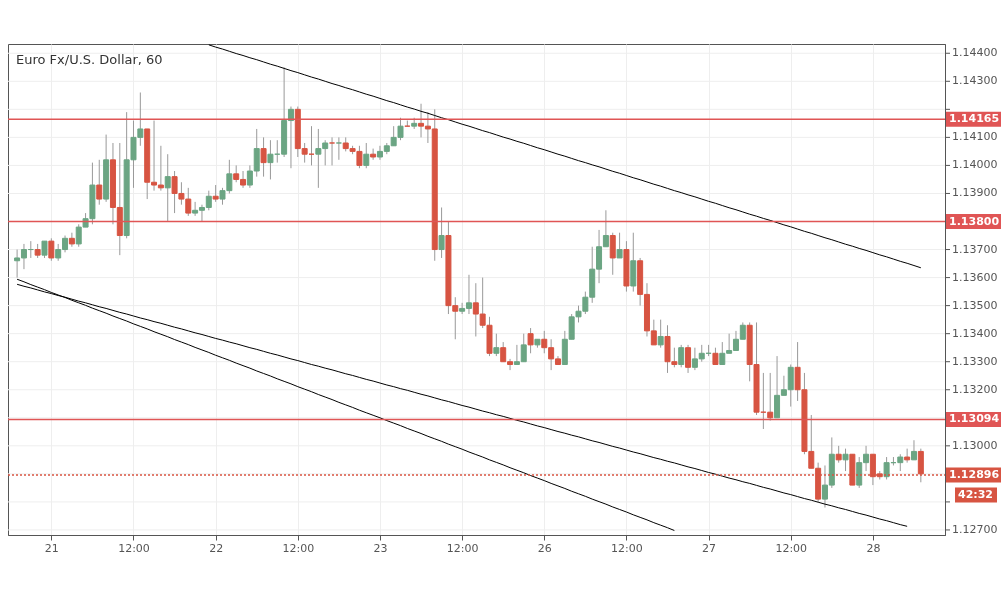 The height and width of the screenshot is (596, 1002). What do you see at coordinates (975, 81) in the screenshot?
I see `y-tick-label: 1.14300` at bounding box center [975, 81].